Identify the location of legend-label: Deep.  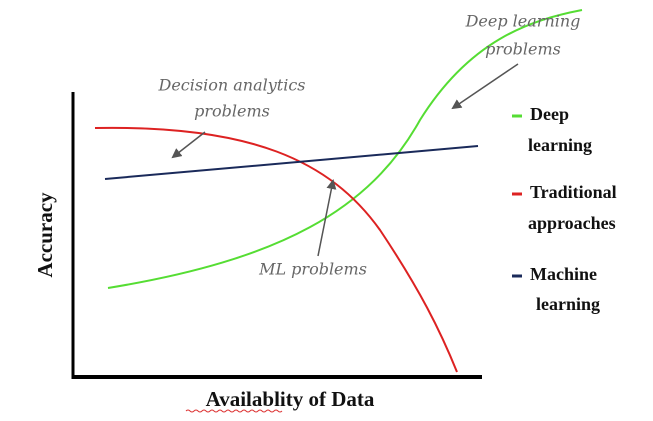
(549, 114).